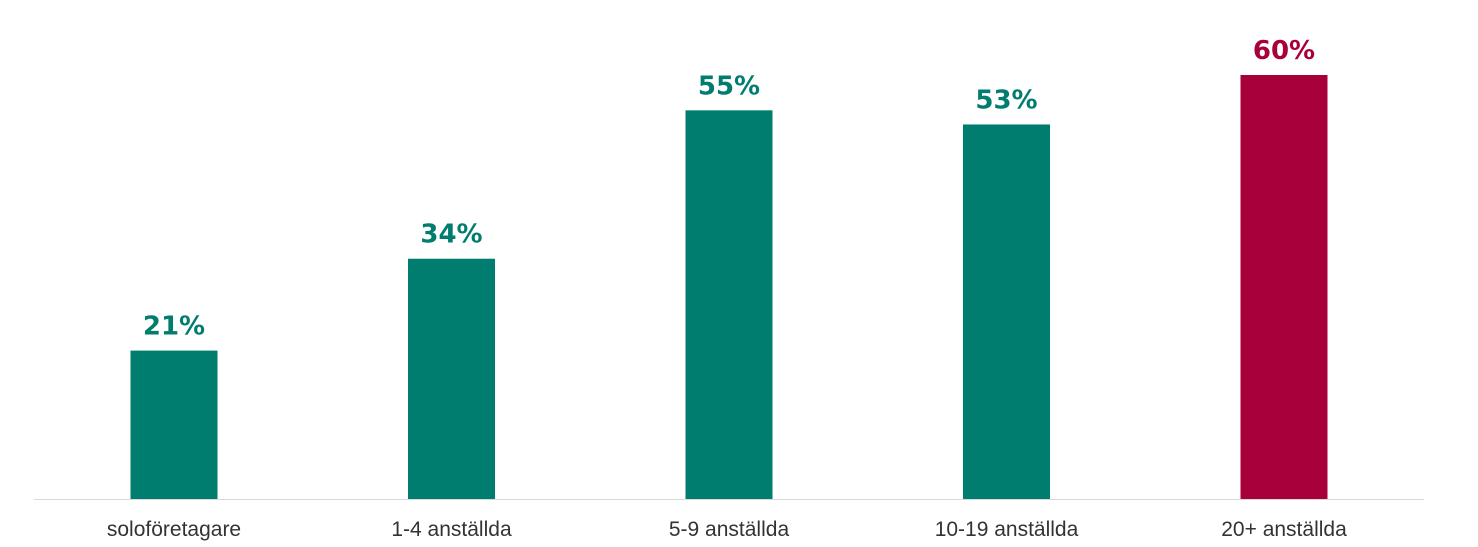  I want to click on x-tick-label-1-4-anstallda: 1-4 anställda, so click(451, 529).